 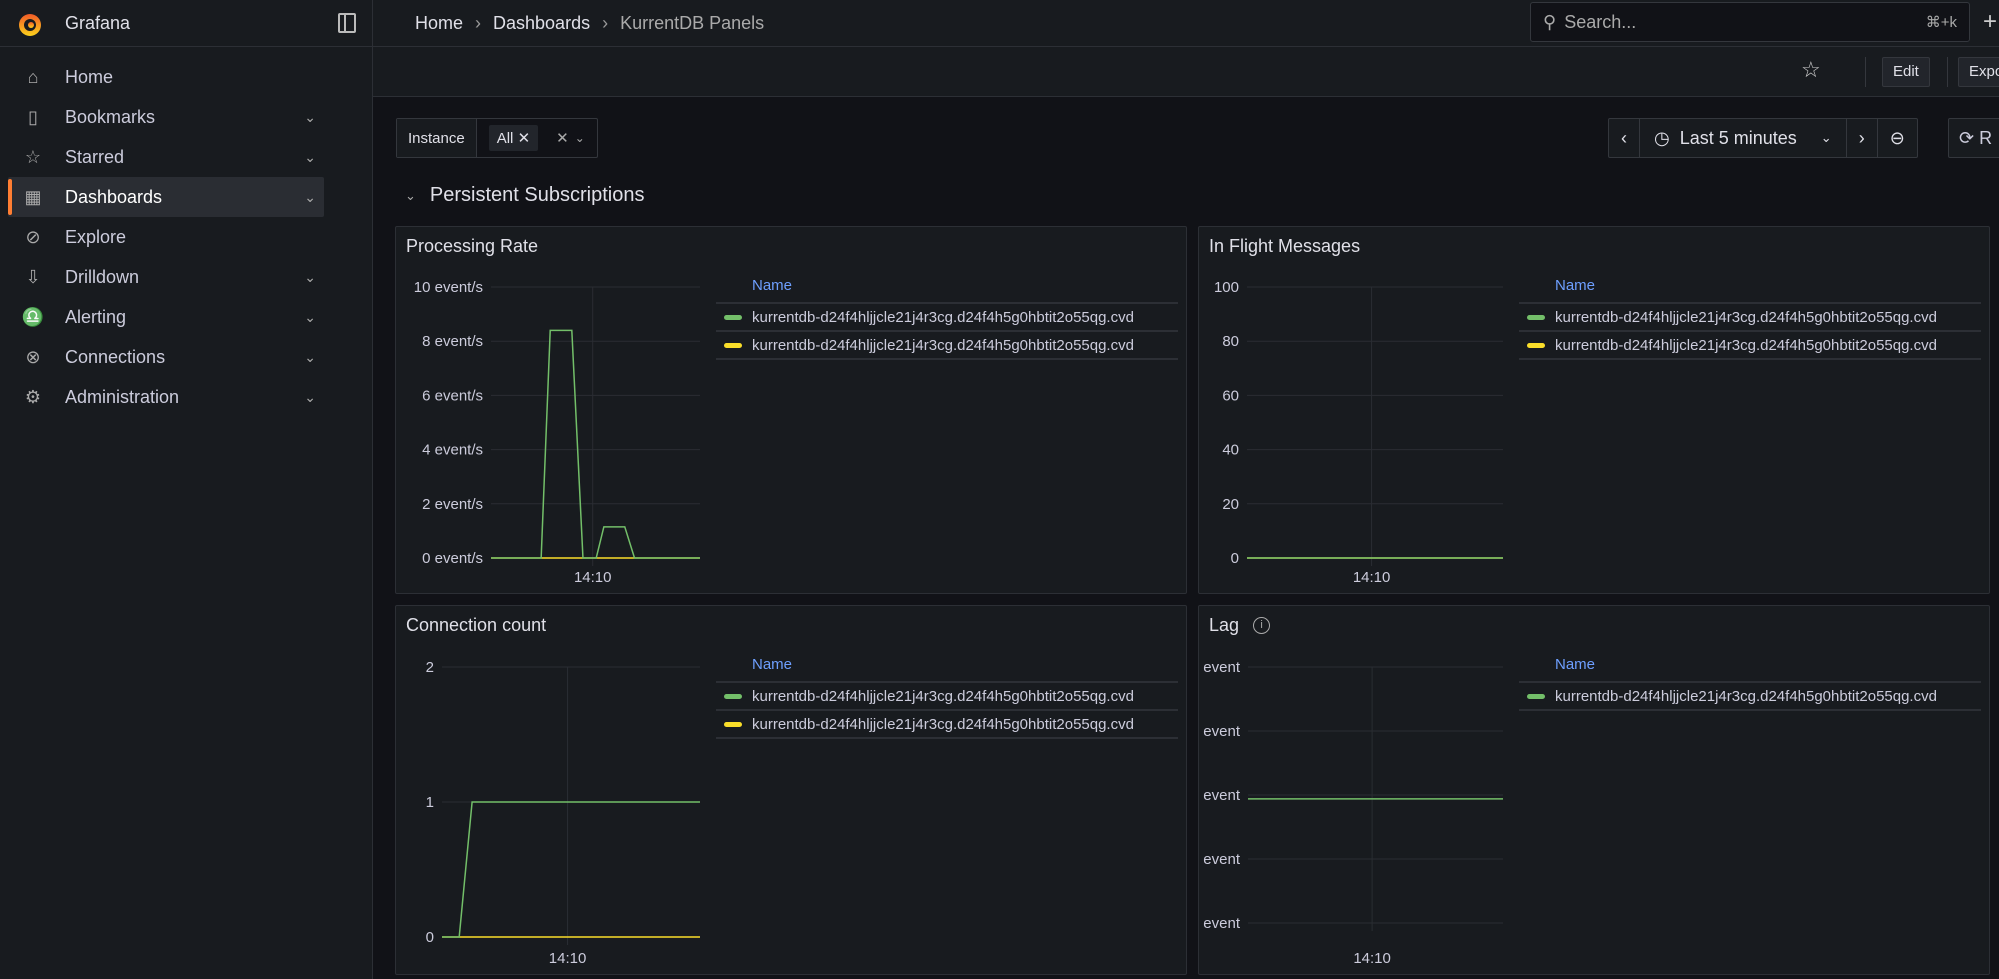 I want to click on search-input: ⚲ Search... ⌘+k, so click(x=1750, y=22).